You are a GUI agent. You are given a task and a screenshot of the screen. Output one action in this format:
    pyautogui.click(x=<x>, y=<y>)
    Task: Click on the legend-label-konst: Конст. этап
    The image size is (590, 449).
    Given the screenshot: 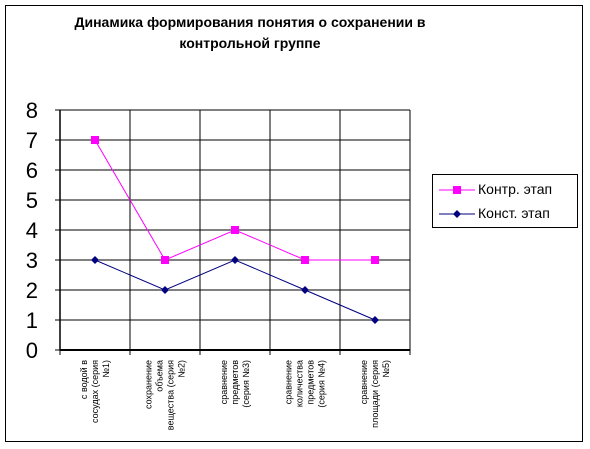 What is the action you would take?
    pyautogui.click(x=514, y=213)
    